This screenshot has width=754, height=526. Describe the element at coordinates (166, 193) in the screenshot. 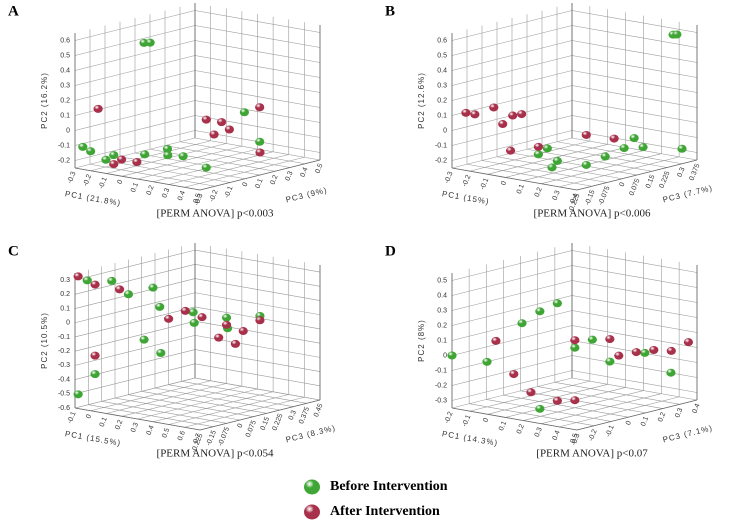

I see `x-tick-label: 0.3` at that location.